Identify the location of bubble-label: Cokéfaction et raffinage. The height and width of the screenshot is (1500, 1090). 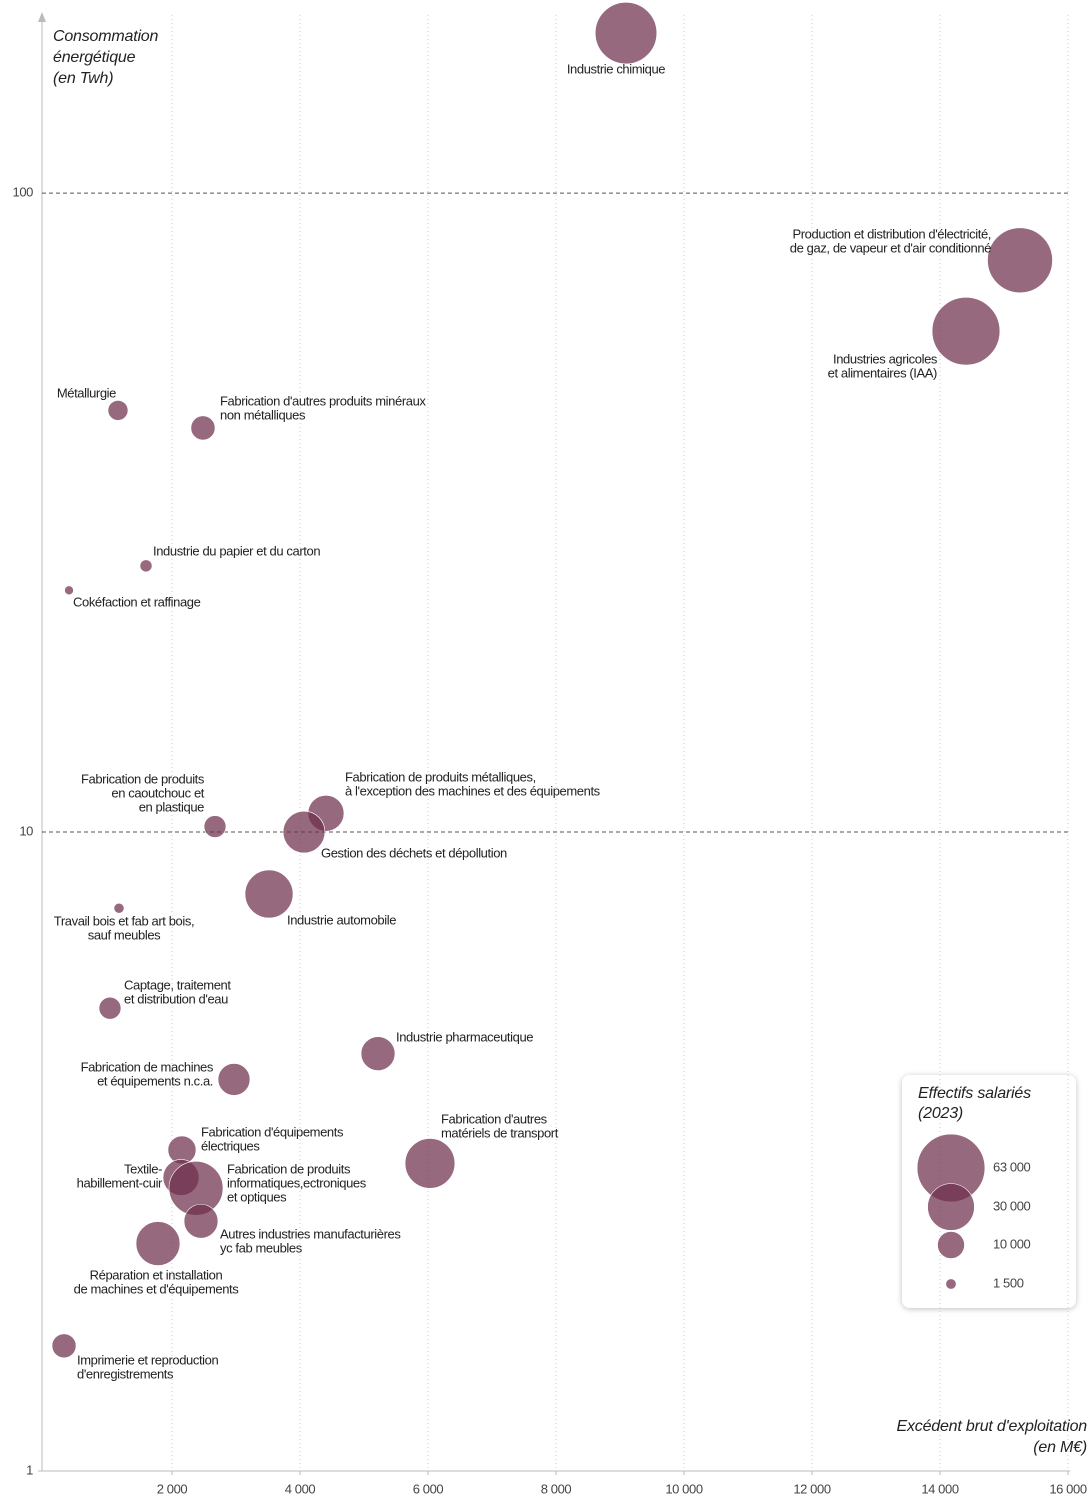
(137, 601).